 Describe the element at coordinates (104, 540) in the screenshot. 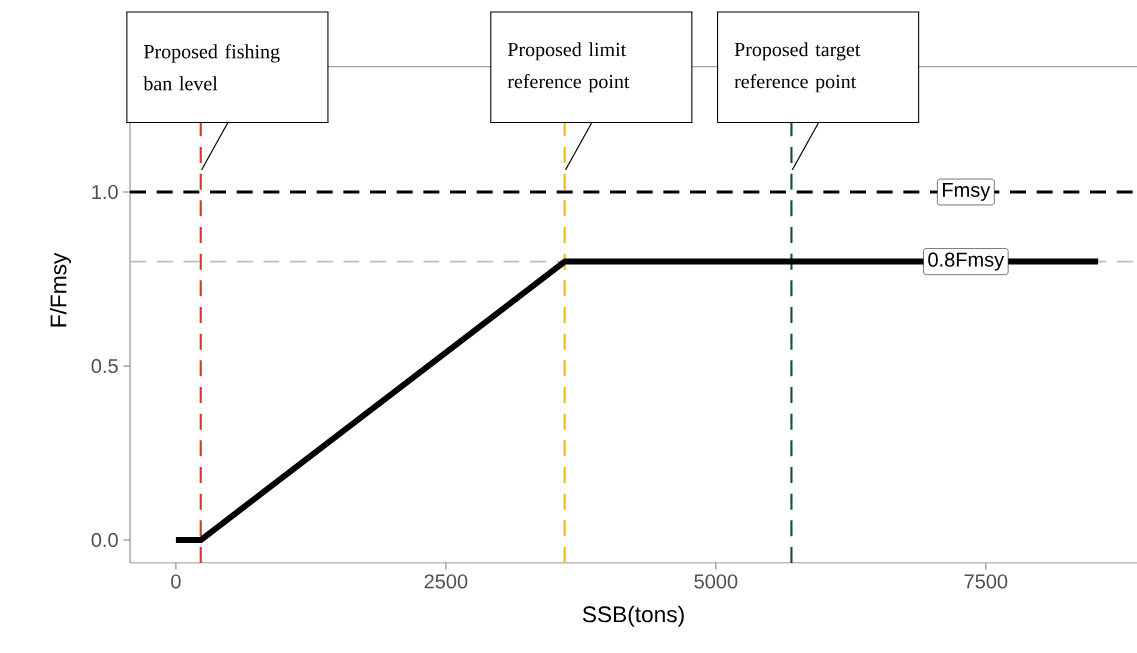

I see `y-tick-label: 0.0` at that location.